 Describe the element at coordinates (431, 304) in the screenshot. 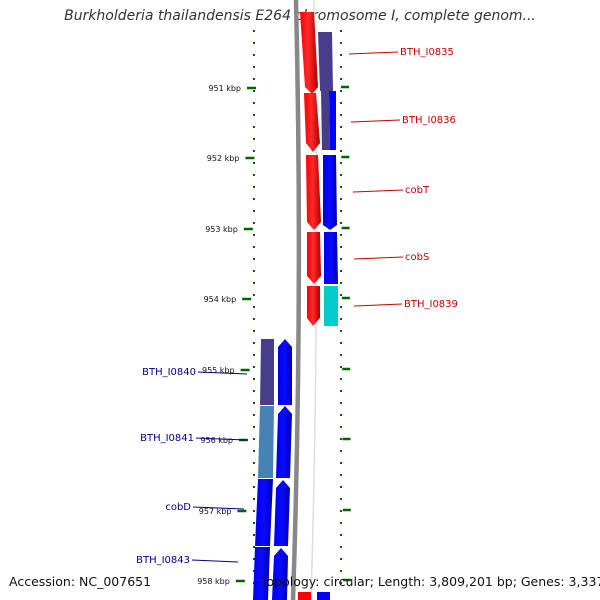

I see `gene-label-bth_i0839: BTH_I0839` at that location.